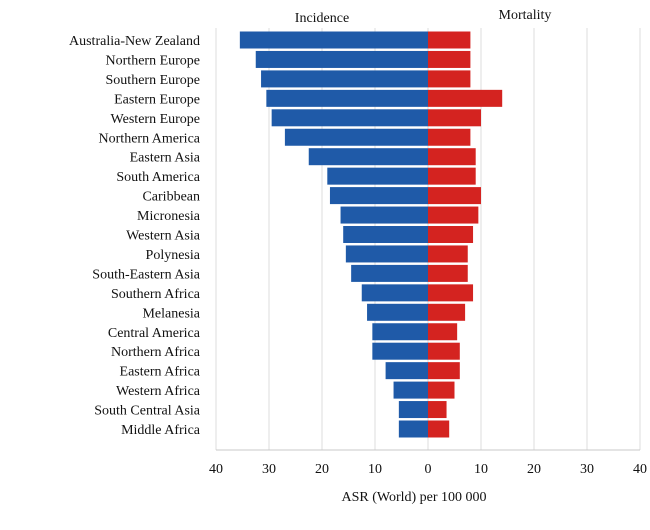 The image size is (650, 530). I want to click on region-label: Eastern Africa, so click(160, 372).